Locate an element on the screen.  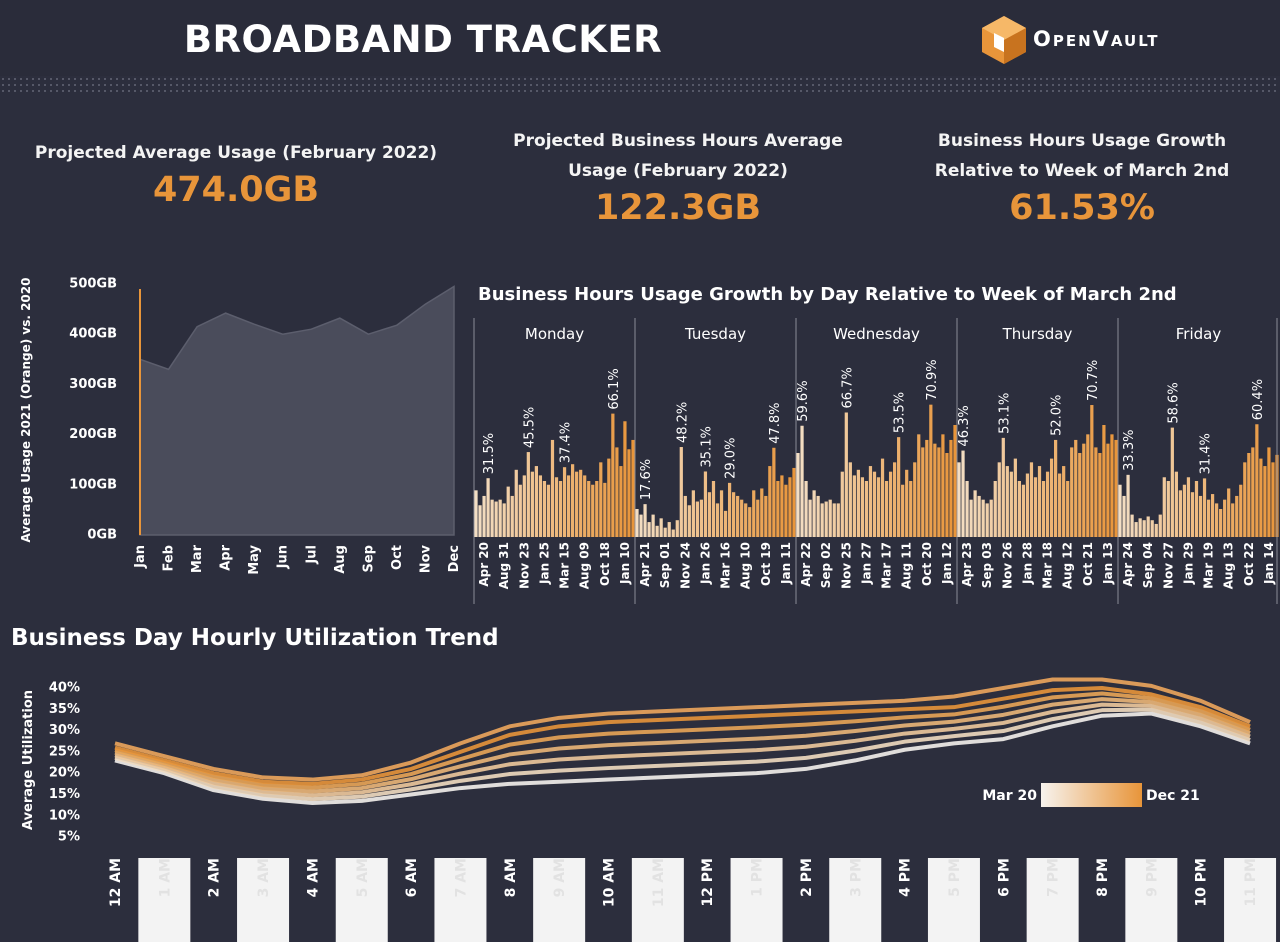
x-tick-label: 12 PM is located at coordinates (708, 882).